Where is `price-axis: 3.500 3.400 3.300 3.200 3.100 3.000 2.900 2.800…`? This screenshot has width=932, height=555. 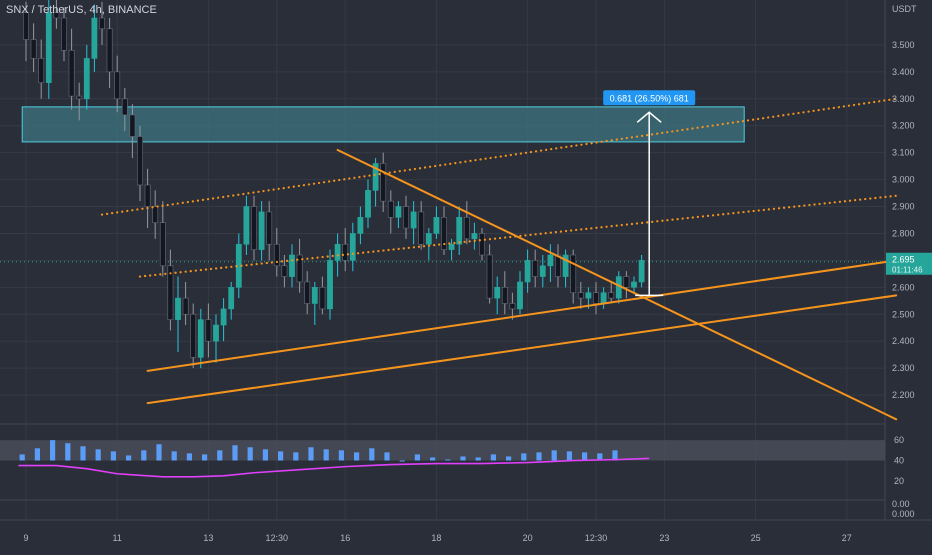
price-axis: 3.500 3.400 3.300 3.200 3.100 3.000 2.900 2.800… is located at coordinates (909, 279).